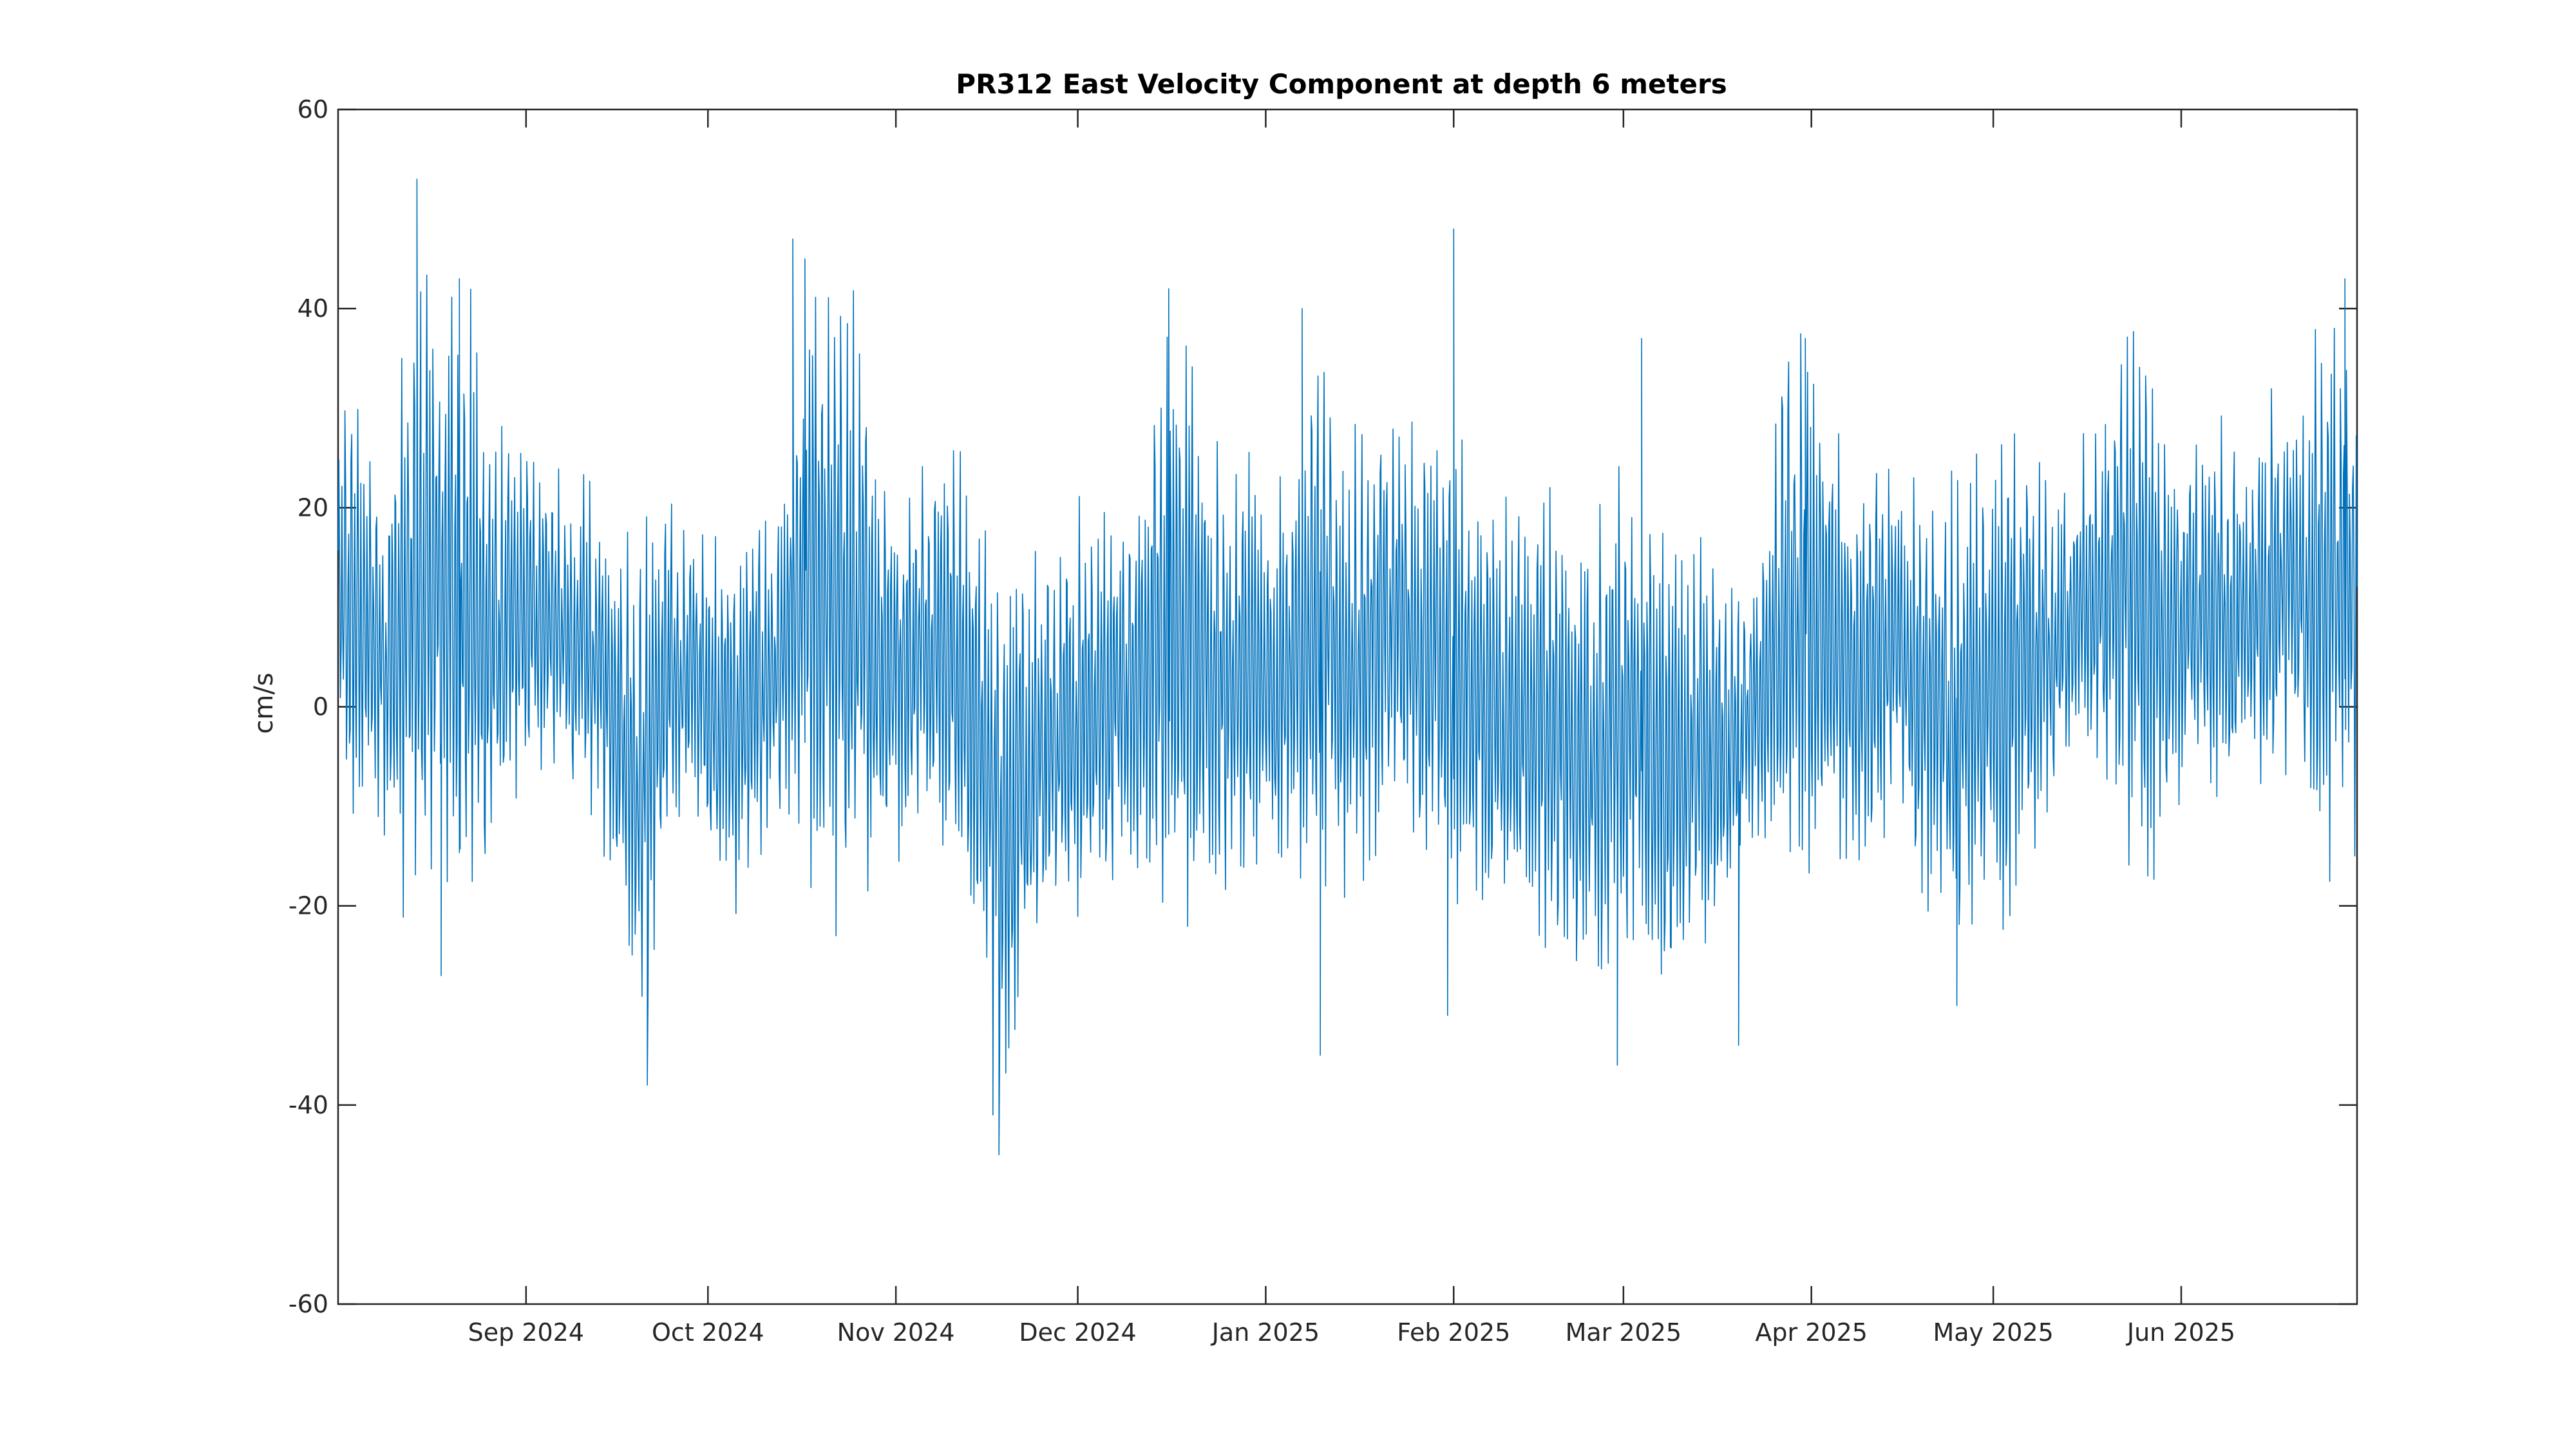 The height and width of the screenshot is (1449, 2576). Describe the element at coordinates (1265, 1333) in the screenshot. I see `x-tick-label: Jan 2025` at that location.